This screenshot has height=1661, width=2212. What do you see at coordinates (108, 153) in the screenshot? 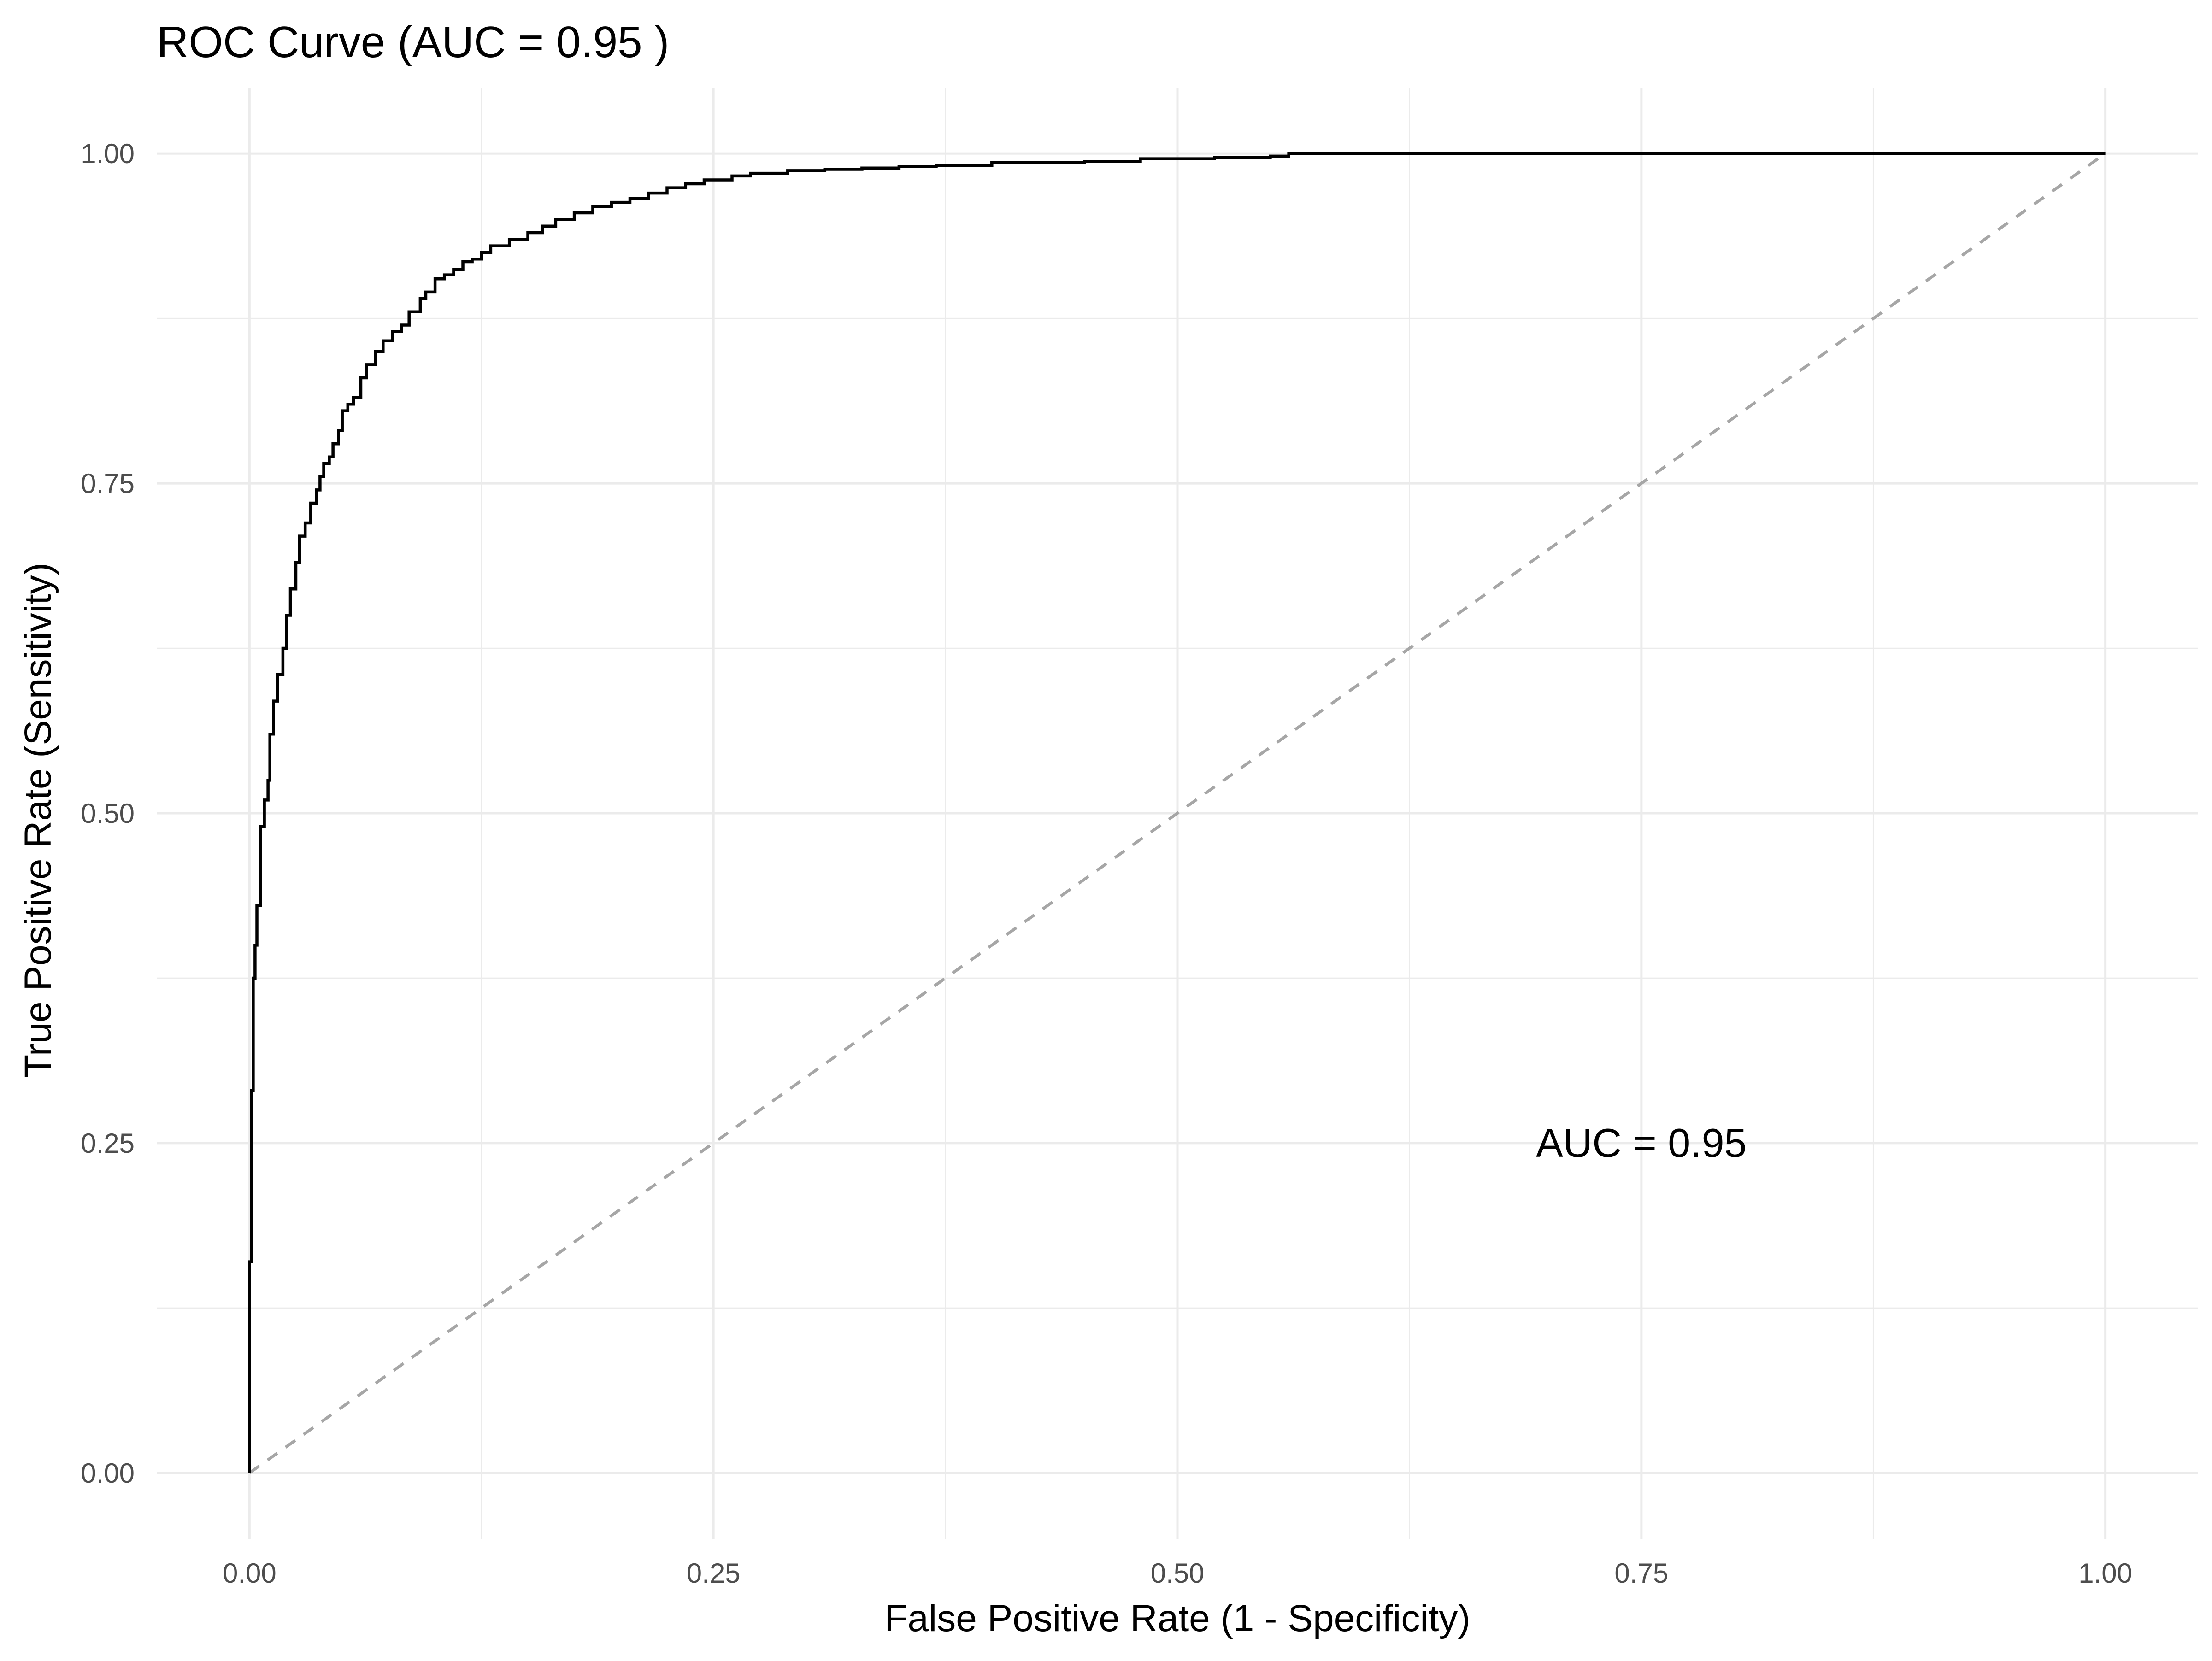
I see `y-tick-label: 1.00` at bounding box center [108, 153].